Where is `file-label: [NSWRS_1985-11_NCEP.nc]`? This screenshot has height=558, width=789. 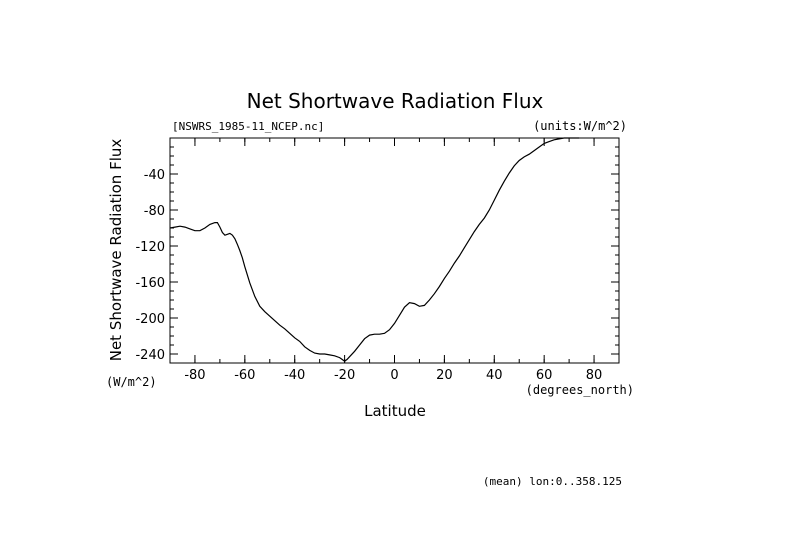 file-label: [NSWRS_1985-11_NCEP.nc] is located at coordinates (248, 126).